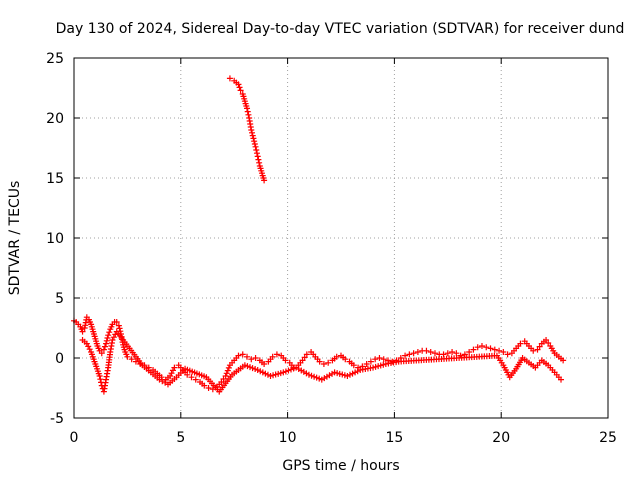 This screenshot has width=640, height=480. I want to click on y-tick-label: 15, so click(55, 179).